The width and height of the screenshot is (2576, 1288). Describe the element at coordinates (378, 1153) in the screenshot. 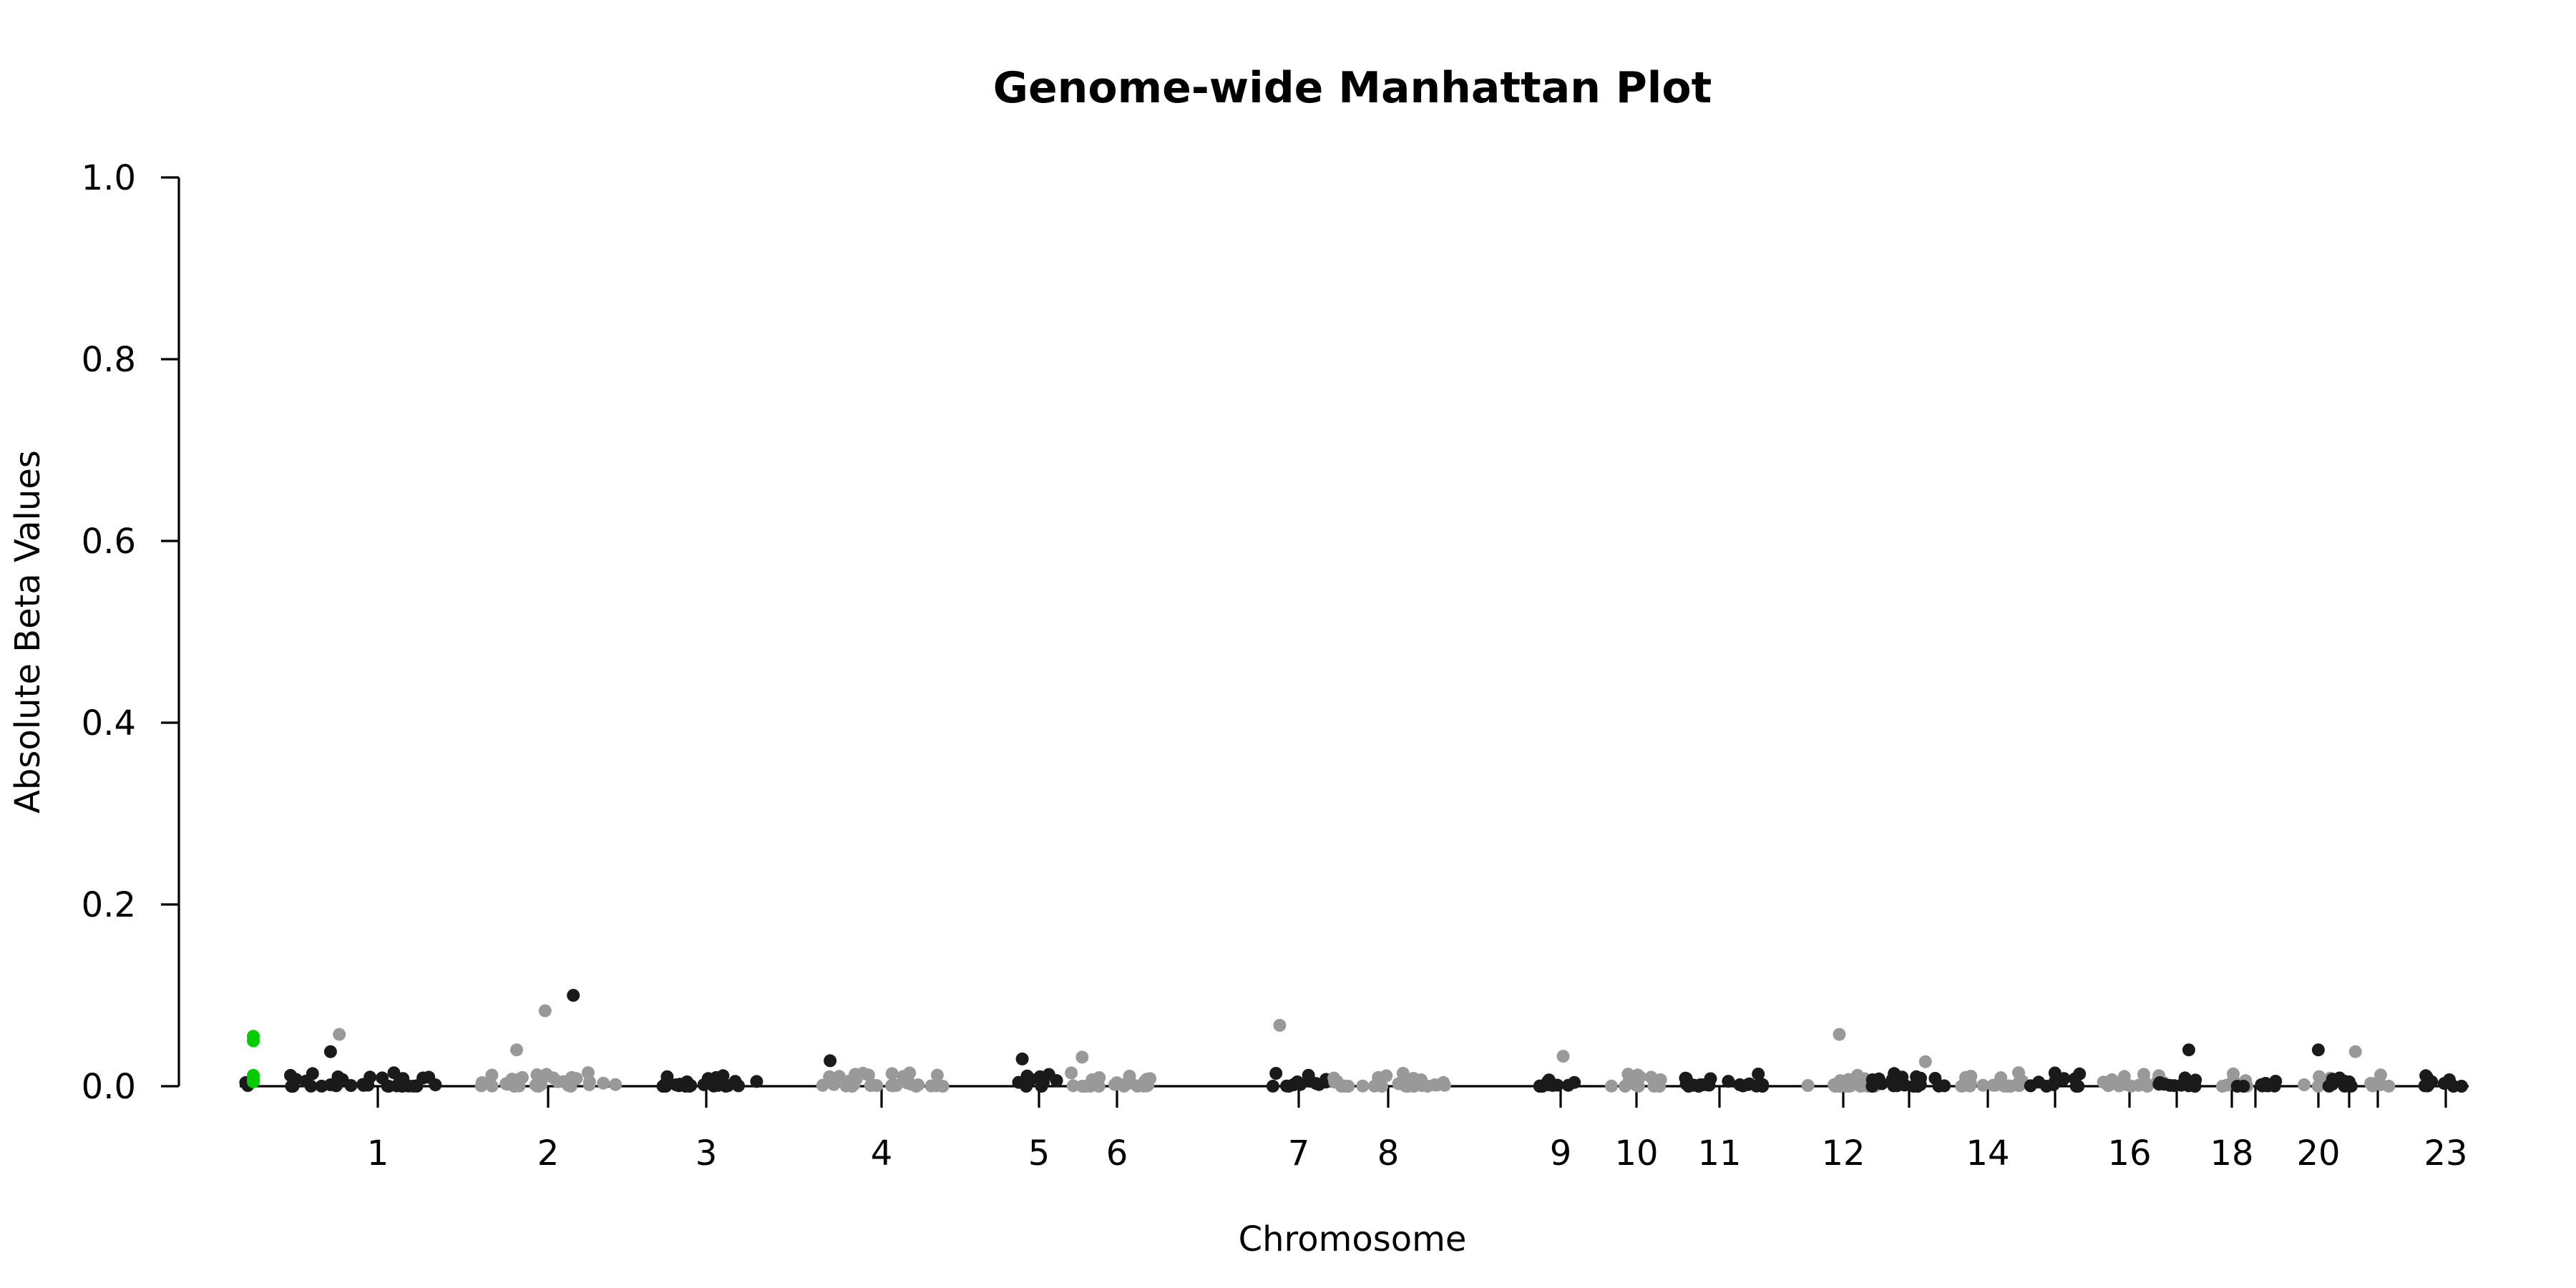

I see `x-tick-label: 1` at that location.